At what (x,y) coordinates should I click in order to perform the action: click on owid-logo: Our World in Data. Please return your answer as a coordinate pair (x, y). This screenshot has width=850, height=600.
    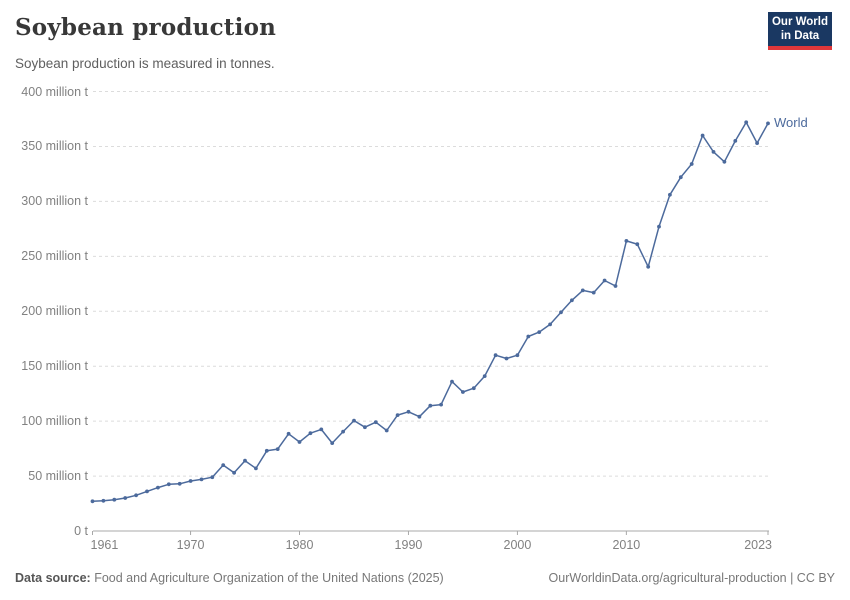
    Looking at the image, I should click on (800, 31).